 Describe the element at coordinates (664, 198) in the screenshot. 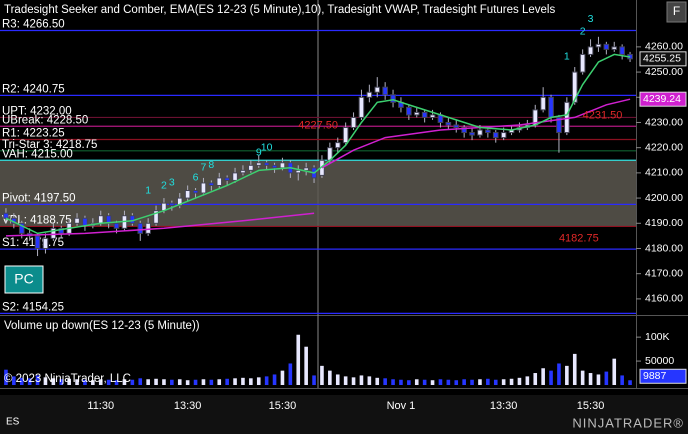

I see `y-tick-label: 4200.00` at that location.